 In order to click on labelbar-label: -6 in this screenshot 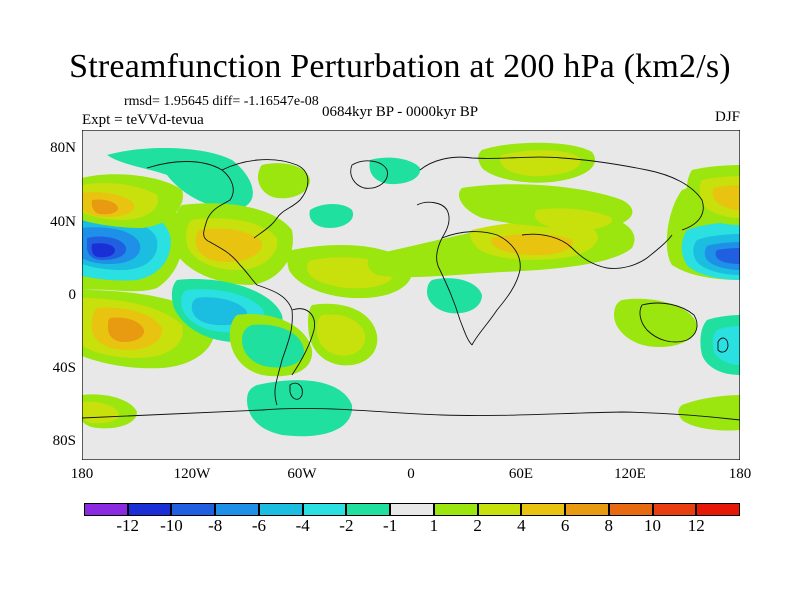, I will do `click(258, 525)`.